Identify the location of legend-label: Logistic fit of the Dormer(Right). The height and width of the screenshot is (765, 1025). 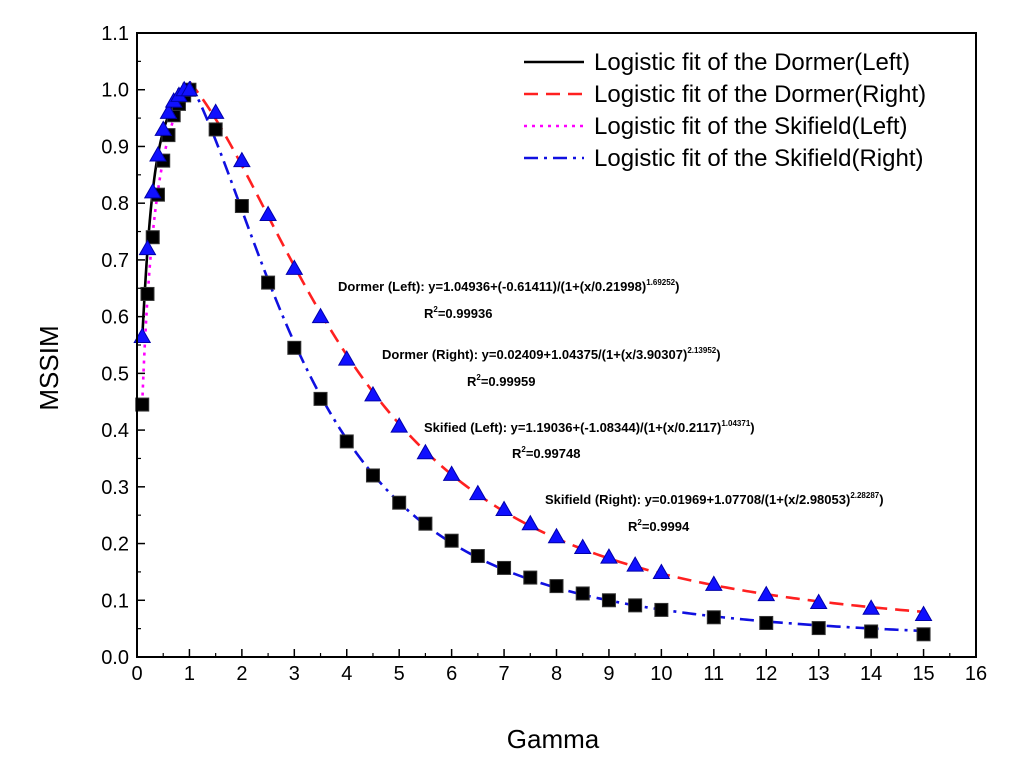
(760, 94).